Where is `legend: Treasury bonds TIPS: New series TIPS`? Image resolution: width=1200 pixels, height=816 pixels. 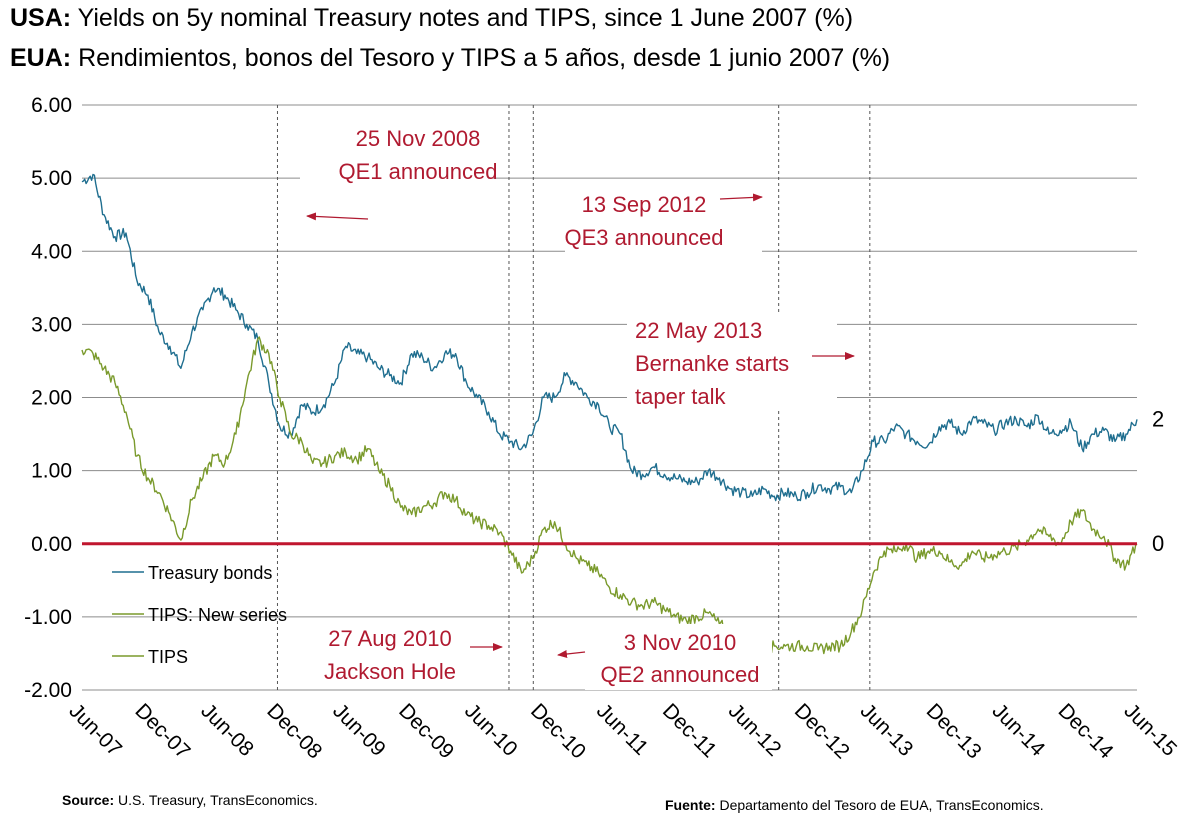 legend: Treasury bonds TIPS: New series TIPS is located at coordinates (199, 615).